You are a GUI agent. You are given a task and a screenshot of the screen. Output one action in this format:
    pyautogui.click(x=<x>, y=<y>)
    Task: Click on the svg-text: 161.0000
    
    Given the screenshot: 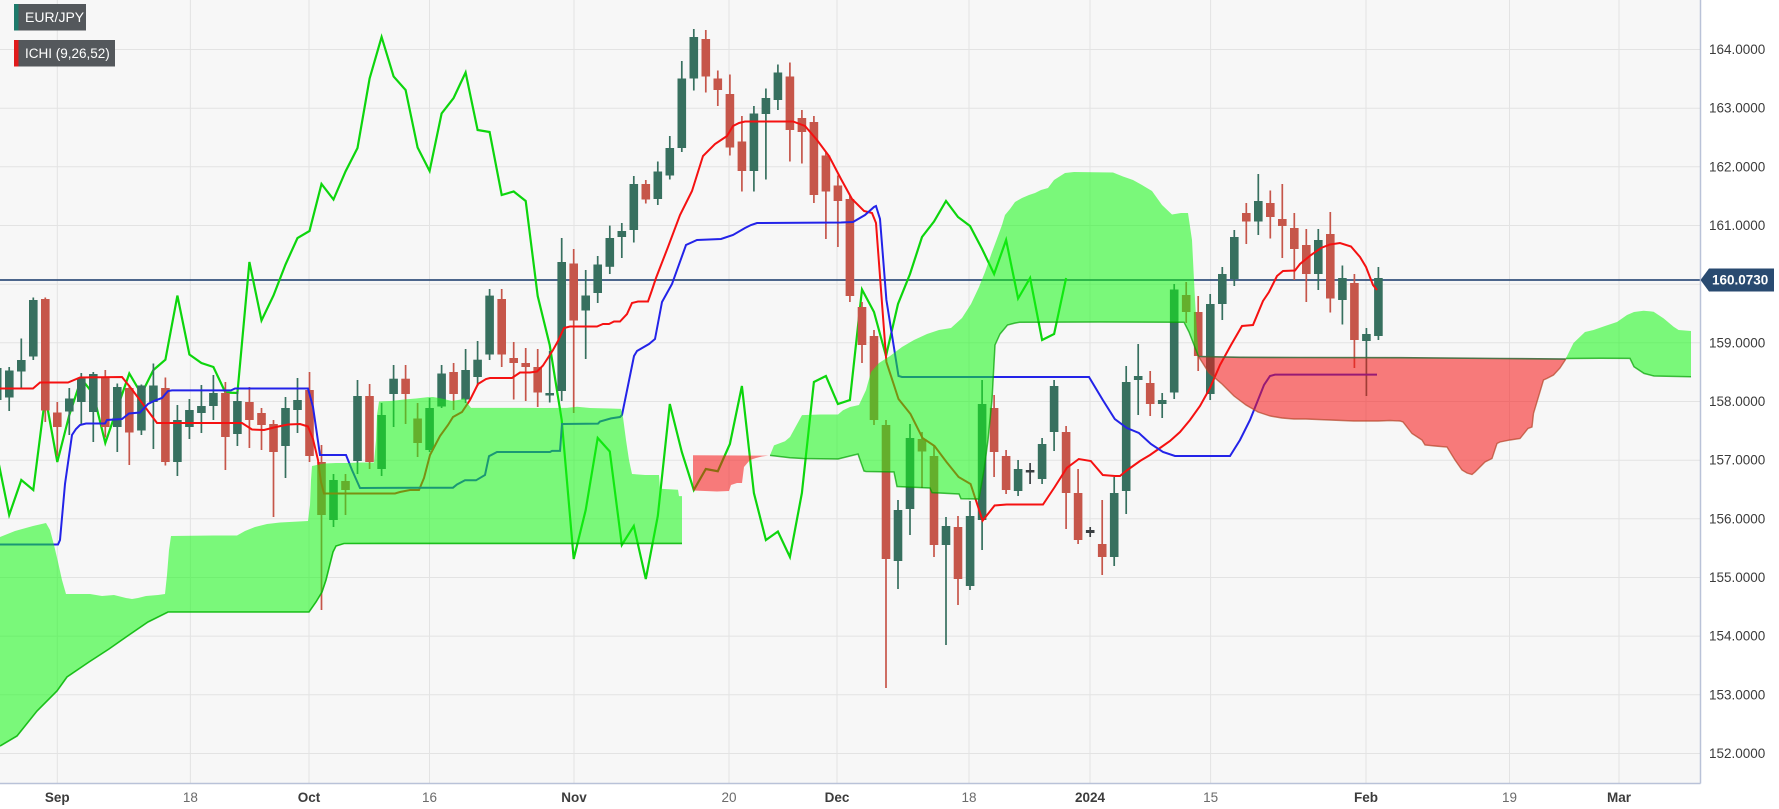 What is the action you would take?
    pyautogui.click(x=1737, y=225)
    